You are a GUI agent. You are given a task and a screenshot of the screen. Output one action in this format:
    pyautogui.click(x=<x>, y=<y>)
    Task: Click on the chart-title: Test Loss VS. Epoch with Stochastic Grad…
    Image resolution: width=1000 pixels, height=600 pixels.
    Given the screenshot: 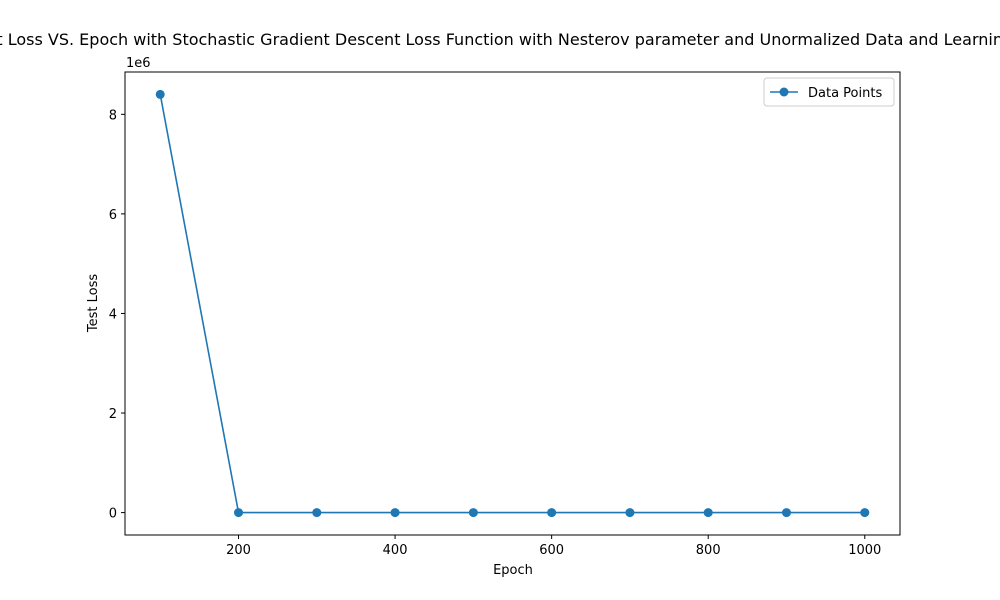 What is the action you would take?
    pyautogui.click(x=500, y=39)
    